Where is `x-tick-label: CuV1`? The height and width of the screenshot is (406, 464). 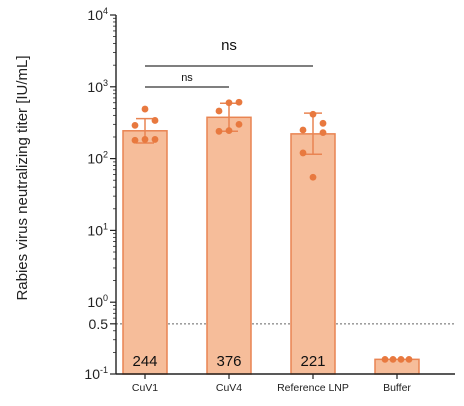
x-tick-label: CuV1 is located at coordinates (145, 388).